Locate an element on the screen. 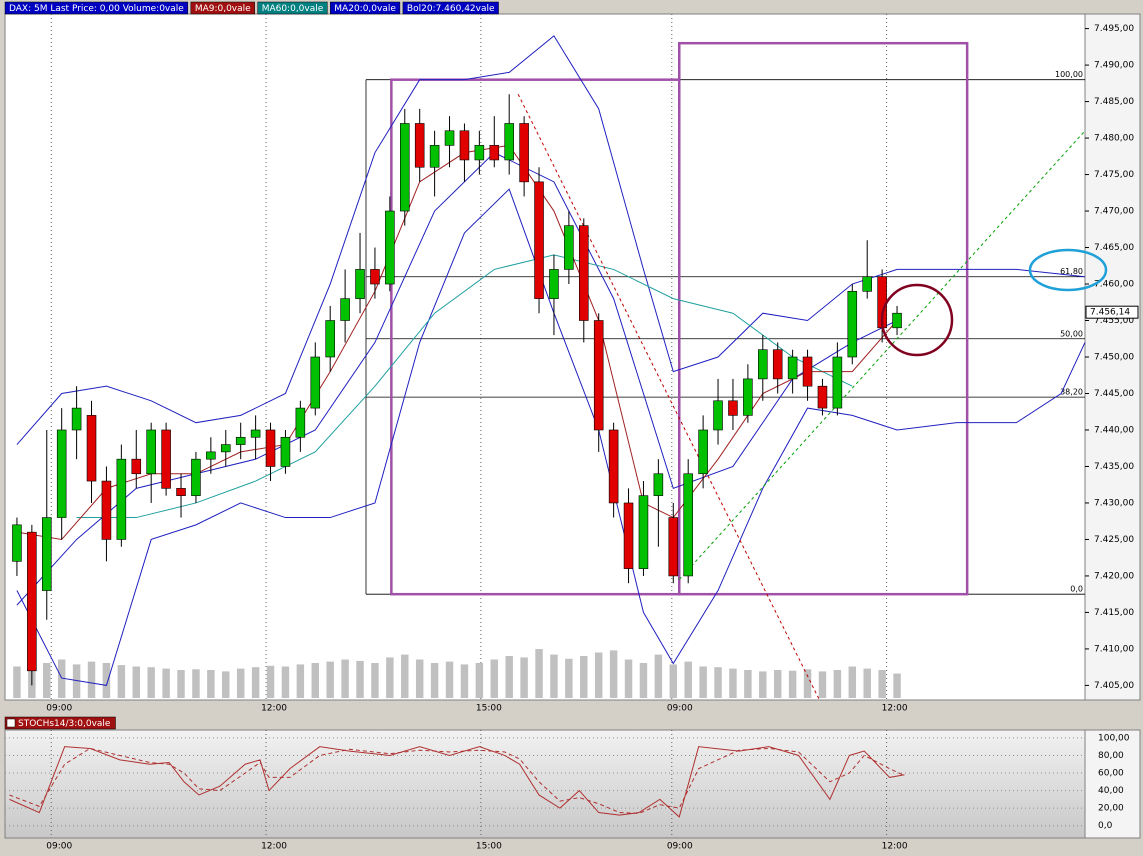  x-tick-label: 15:00 is located at coordinates (489, 847).